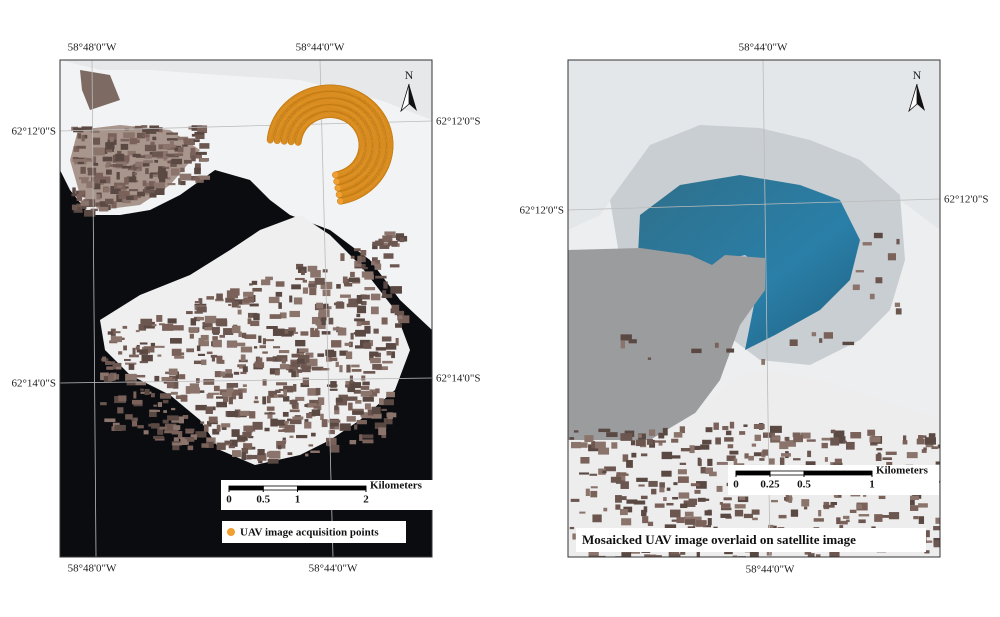  Describe the element at coordinates (336, 175) in the screenshot. I see `acquisition-point` at that location.